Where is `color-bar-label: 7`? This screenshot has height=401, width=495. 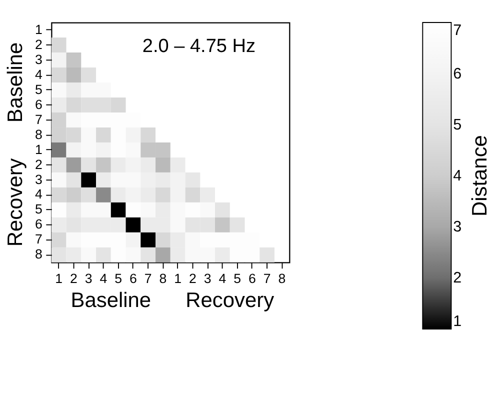 color-bar-label: 7 is located at coordinates (457, 30).